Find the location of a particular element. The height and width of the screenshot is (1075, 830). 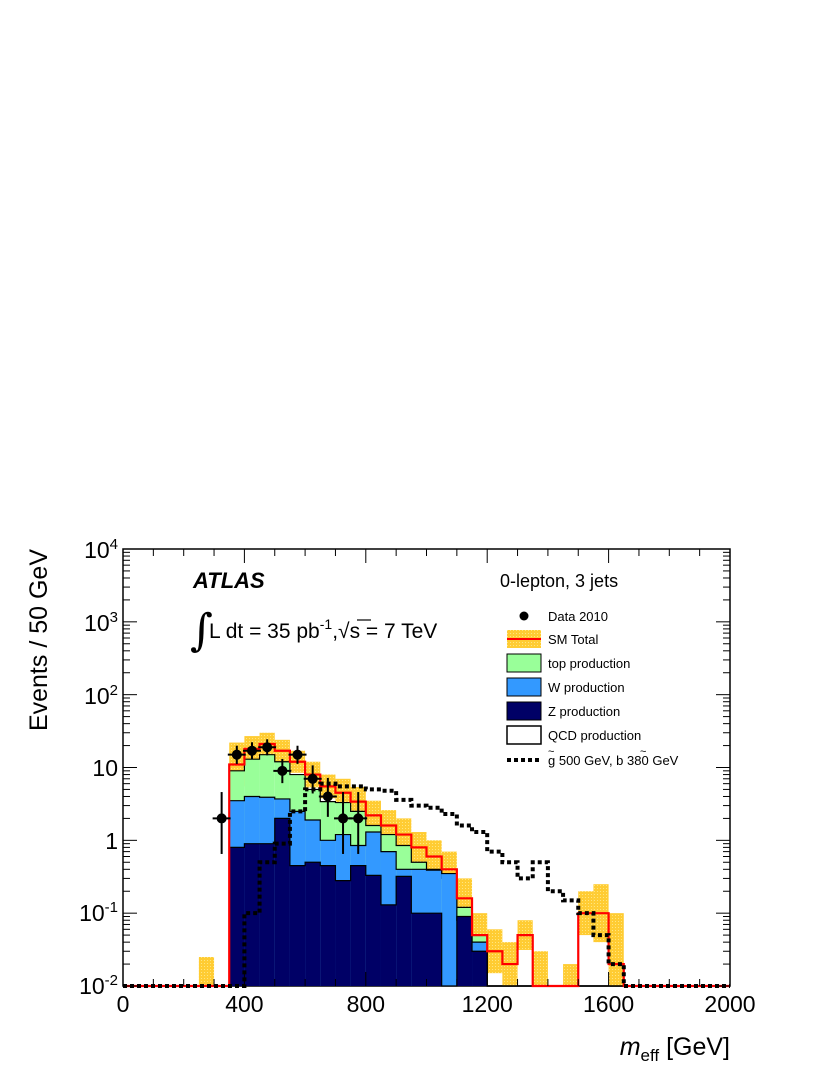

z-layer is located at coordinates (426, 902).